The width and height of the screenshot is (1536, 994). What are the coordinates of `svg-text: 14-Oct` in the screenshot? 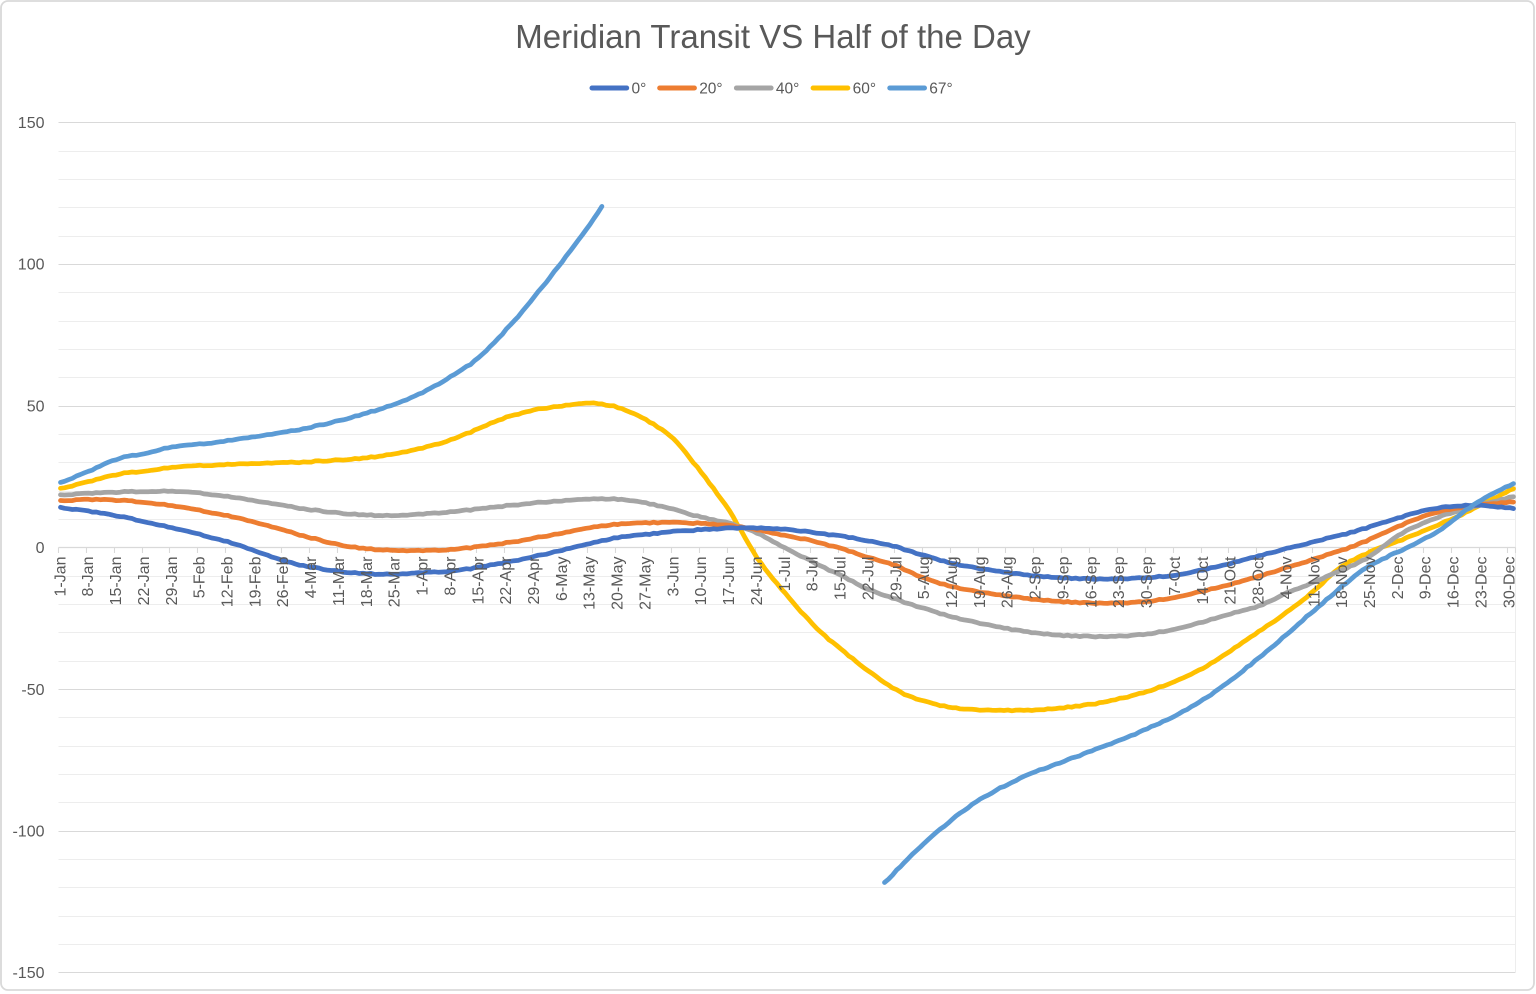 It's located at (1203, 580).